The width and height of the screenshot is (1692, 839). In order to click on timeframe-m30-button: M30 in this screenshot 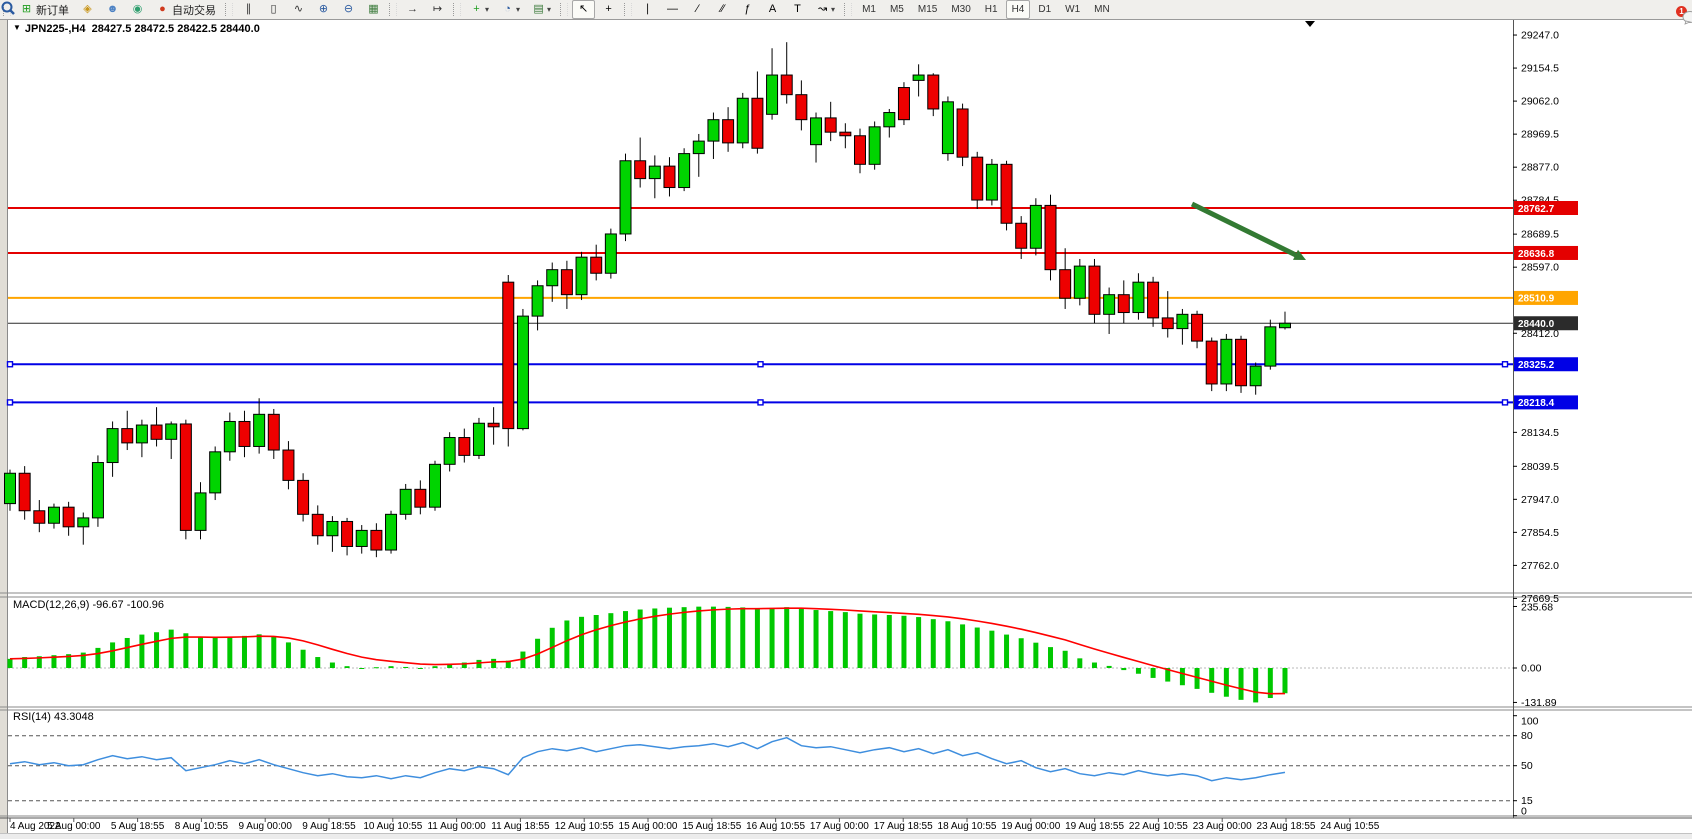, I will do `click(961, 9)`.